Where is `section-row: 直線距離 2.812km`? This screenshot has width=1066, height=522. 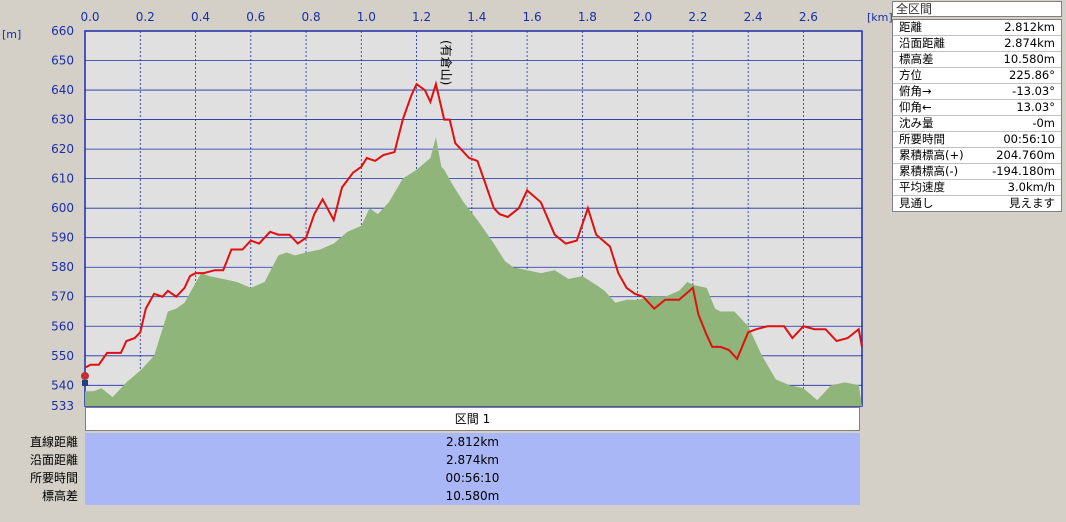
section-row: 直線距離 2.812km is located at coordinates (431, 442).